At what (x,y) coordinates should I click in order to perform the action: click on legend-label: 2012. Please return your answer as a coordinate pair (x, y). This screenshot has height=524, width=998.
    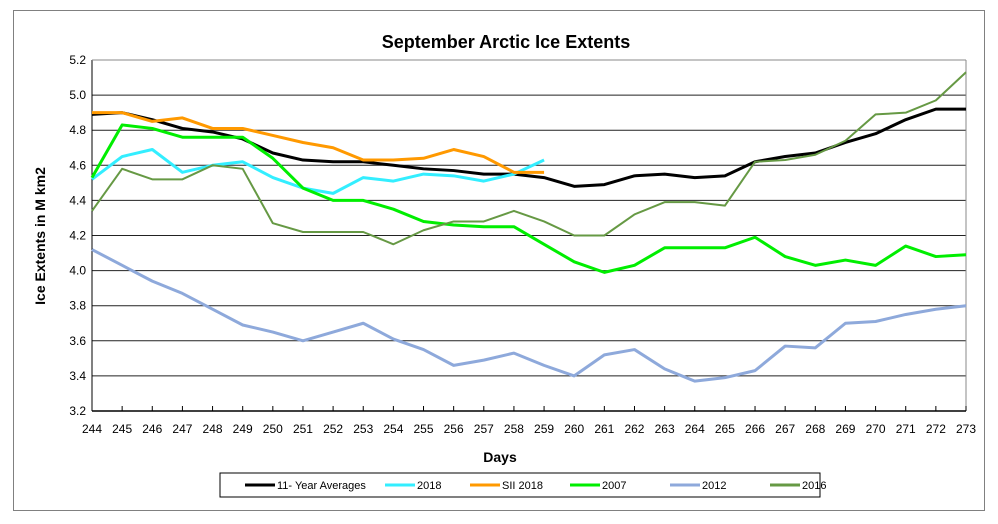
    Looking at the image, I should click on (714, 486).